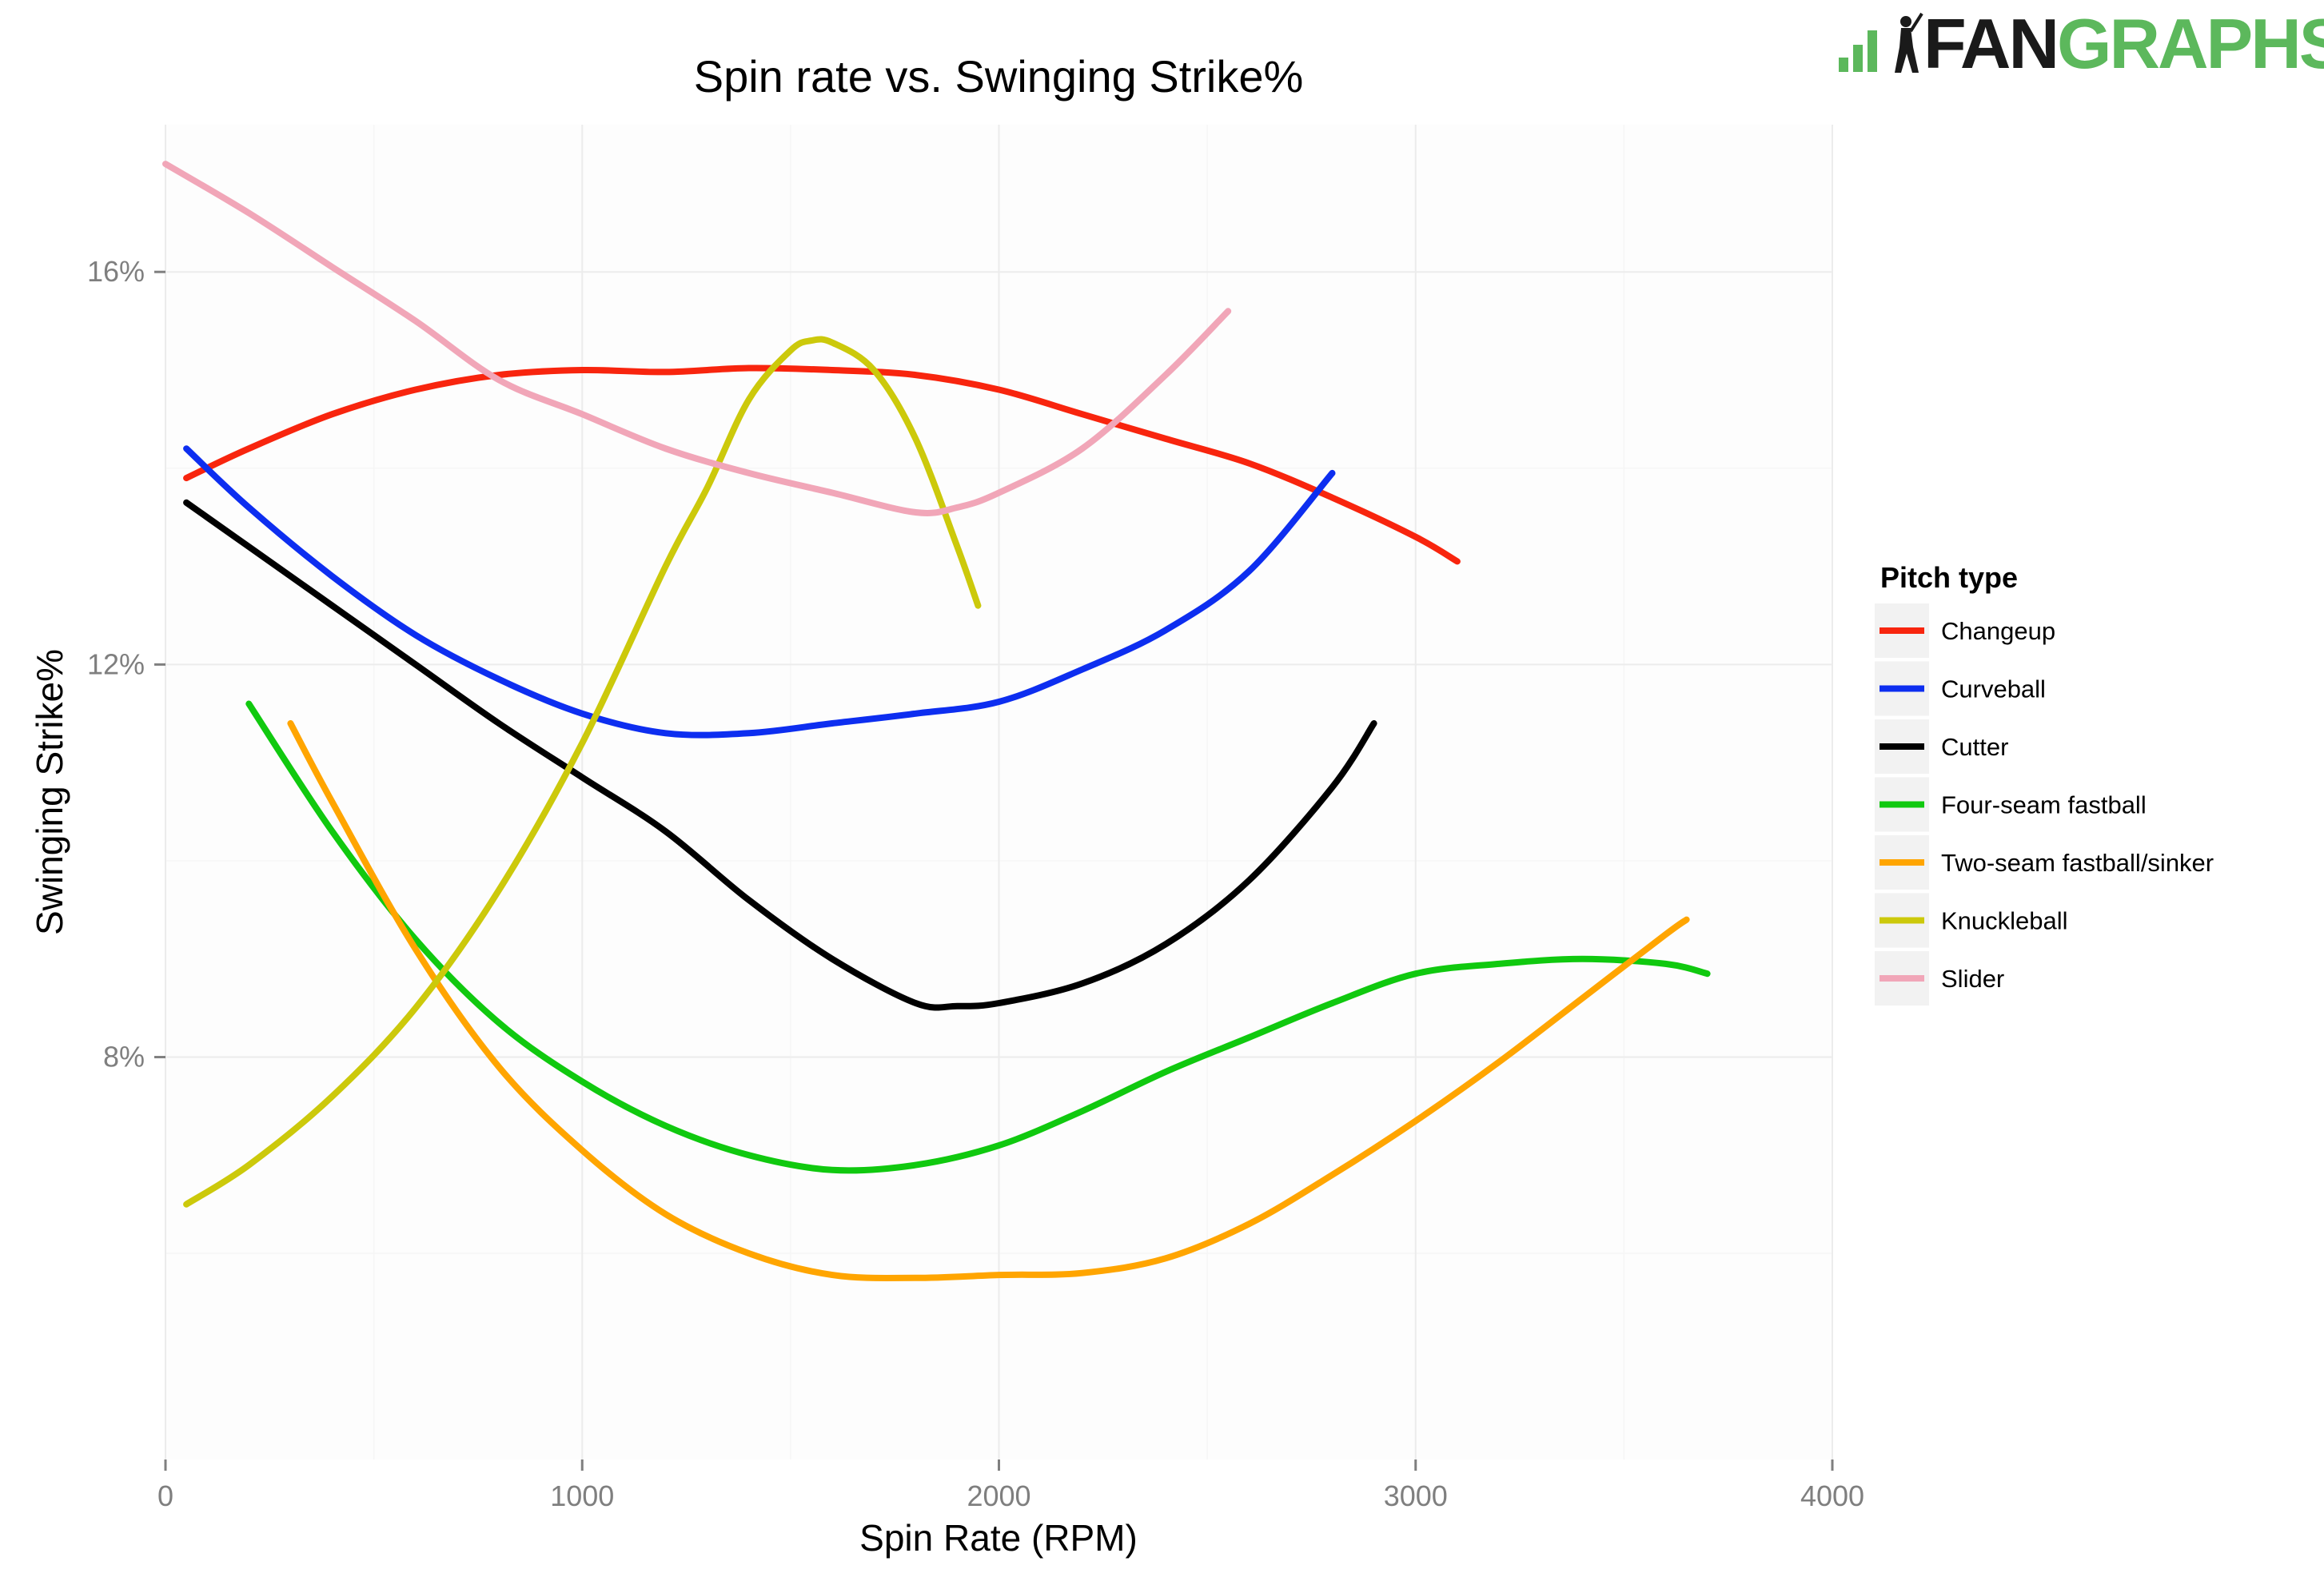  Describe the element at coordinates (2005, 921) in the screenshot. I see `legend-label-knuckleball: Knuckleball` at that location.